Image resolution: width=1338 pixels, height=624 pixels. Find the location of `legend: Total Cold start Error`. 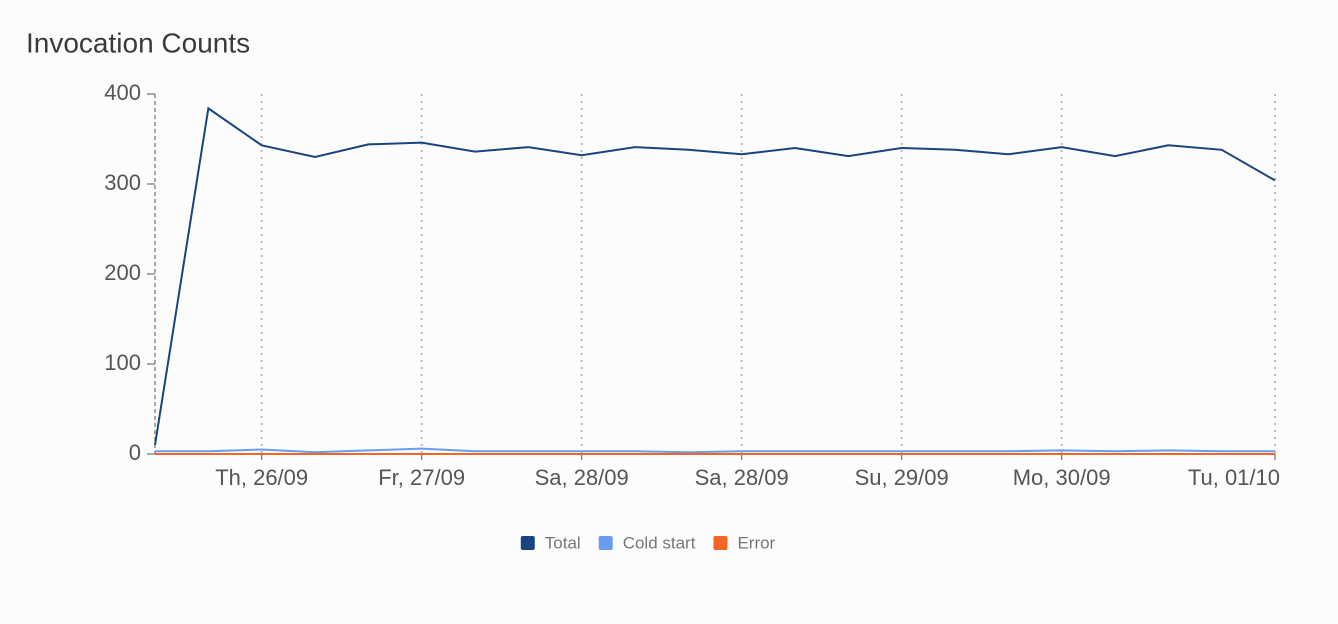

legend: Total Cold start Error is located at coordinates (648, 542).